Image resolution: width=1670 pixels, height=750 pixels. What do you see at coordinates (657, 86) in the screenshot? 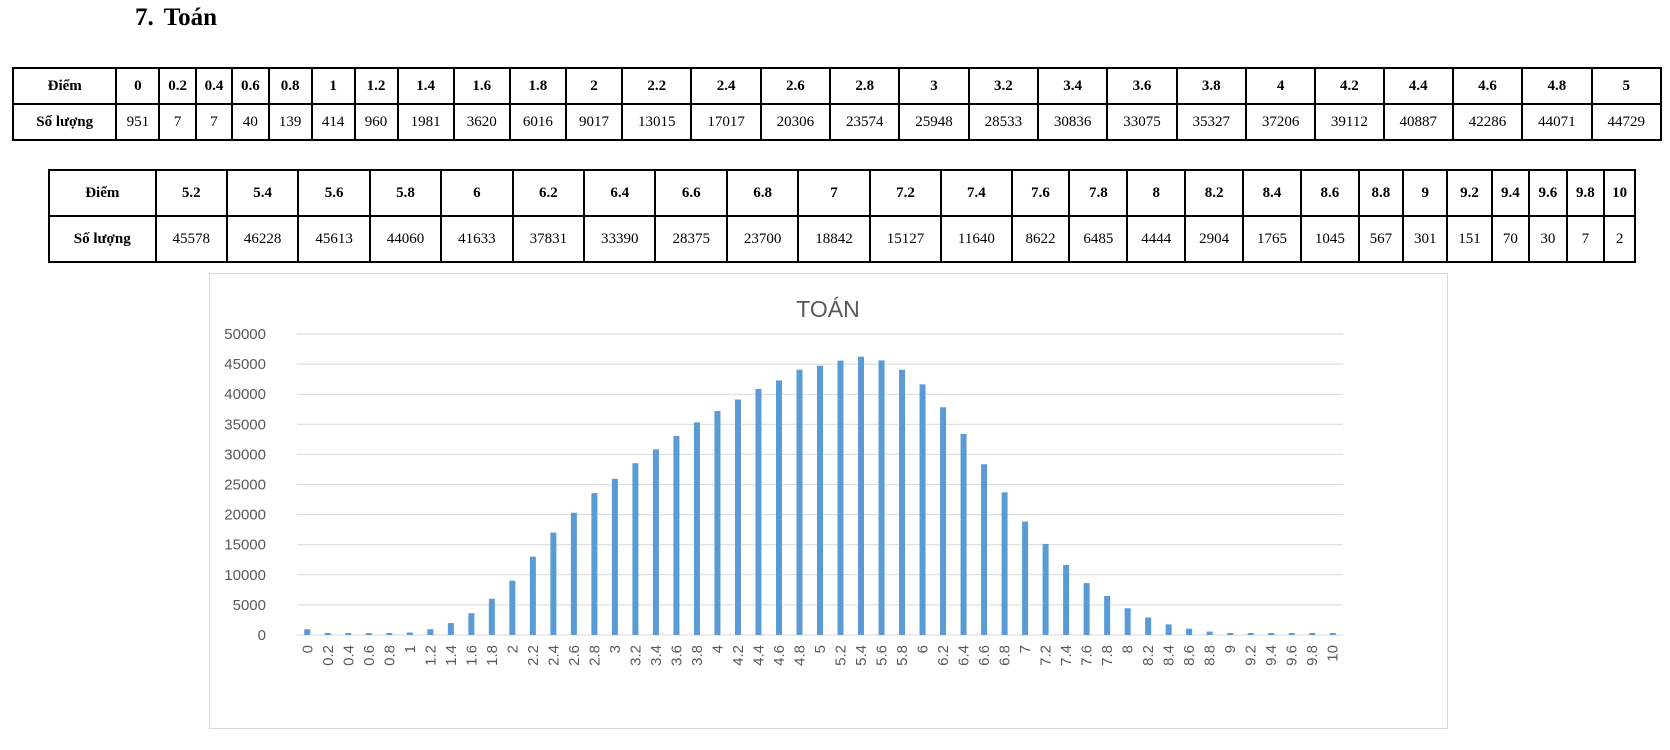
I see `score-cell: 2.2` at bounding box center [657, 86].